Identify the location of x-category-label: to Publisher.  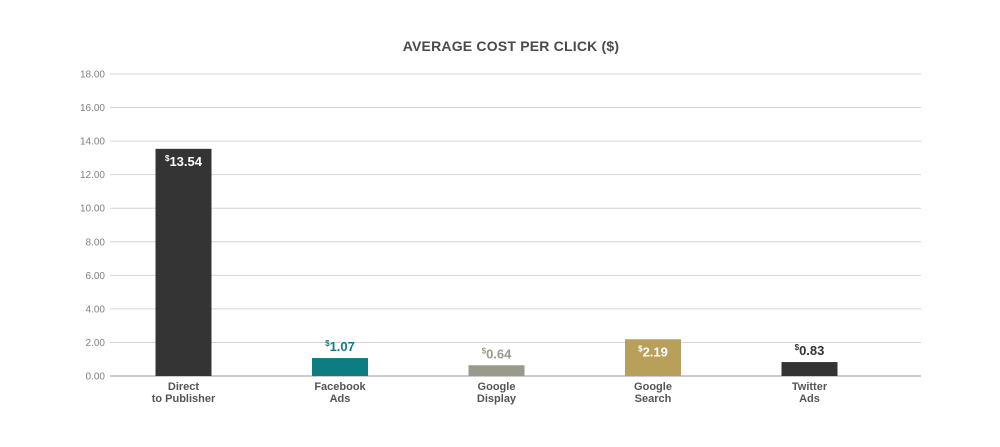
(184, 399).